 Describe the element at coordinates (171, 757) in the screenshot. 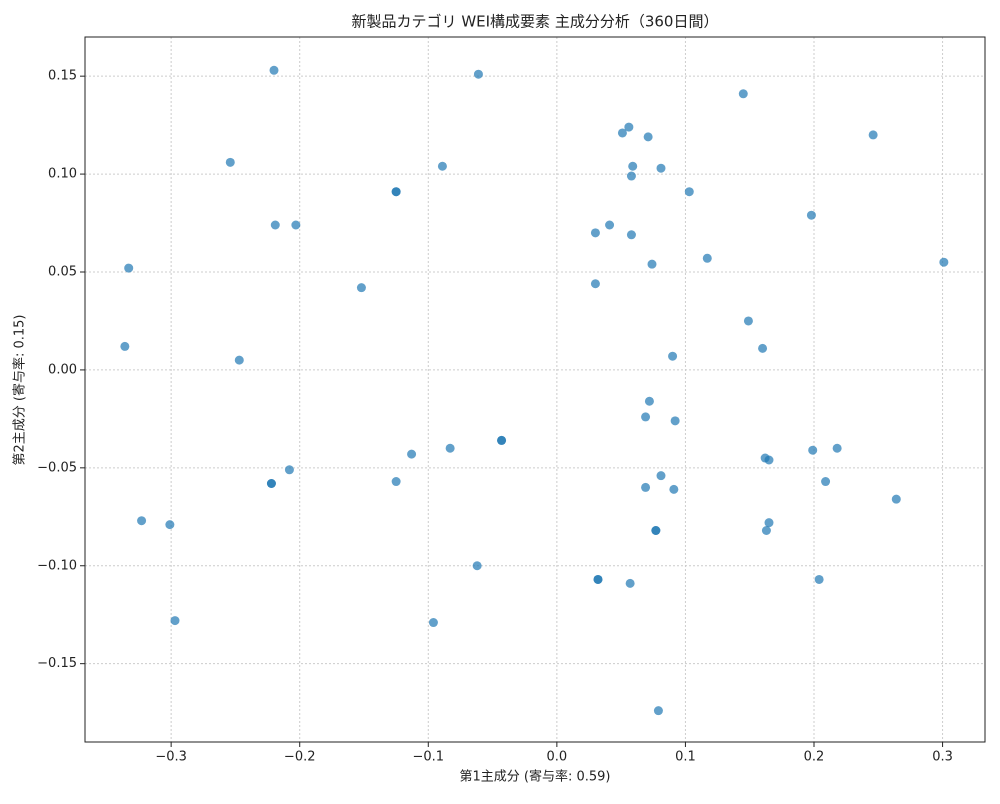

I see `x-tick-label: −0.3` at that location.